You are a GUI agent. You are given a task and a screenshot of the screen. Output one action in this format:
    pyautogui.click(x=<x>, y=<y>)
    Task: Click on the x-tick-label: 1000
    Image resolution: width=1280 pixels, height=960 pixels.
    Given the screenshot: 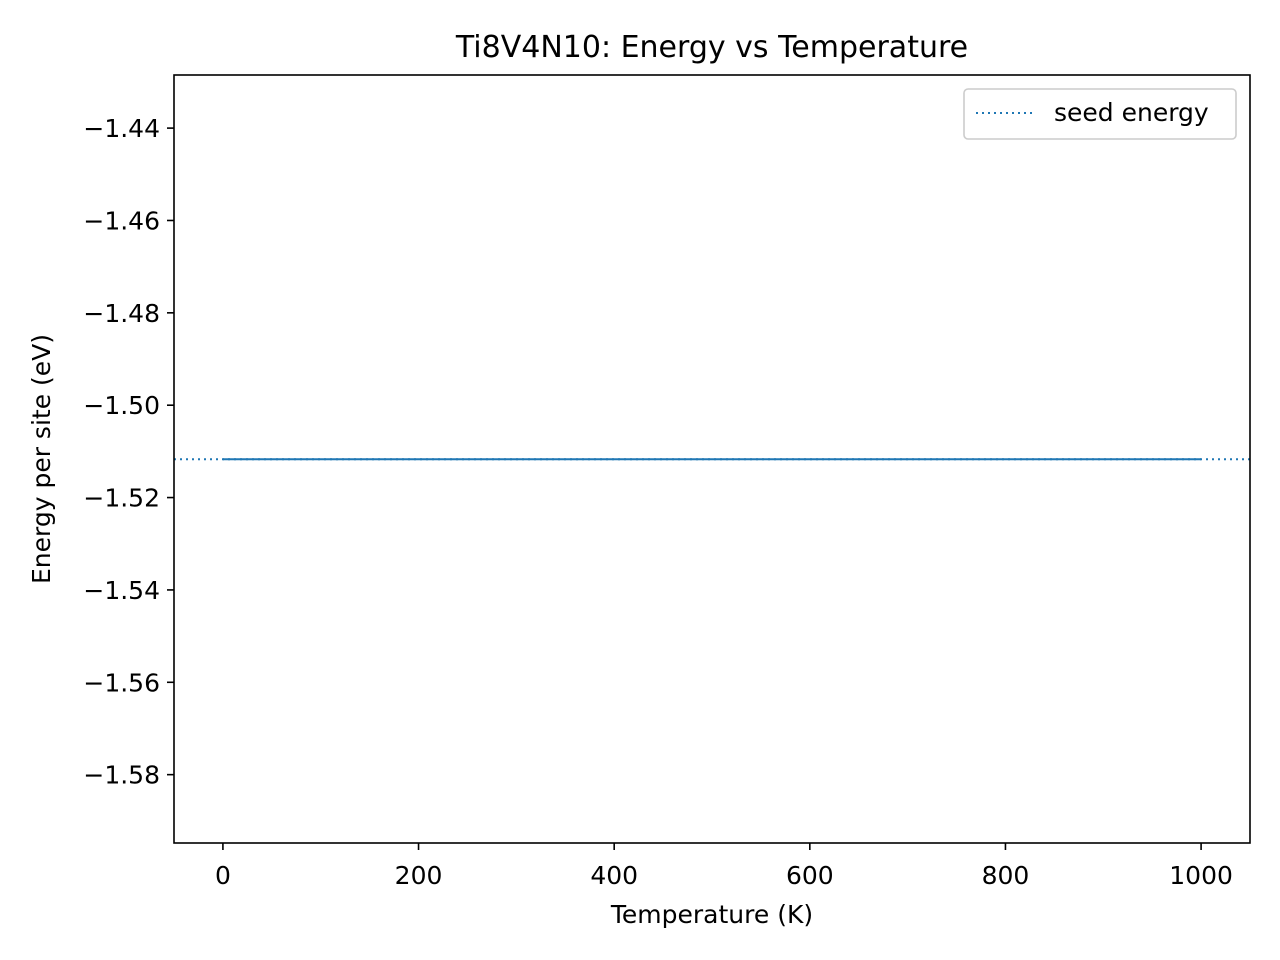 What is the action you would take?
    pyautogui.click(x=1201, y=875)
    